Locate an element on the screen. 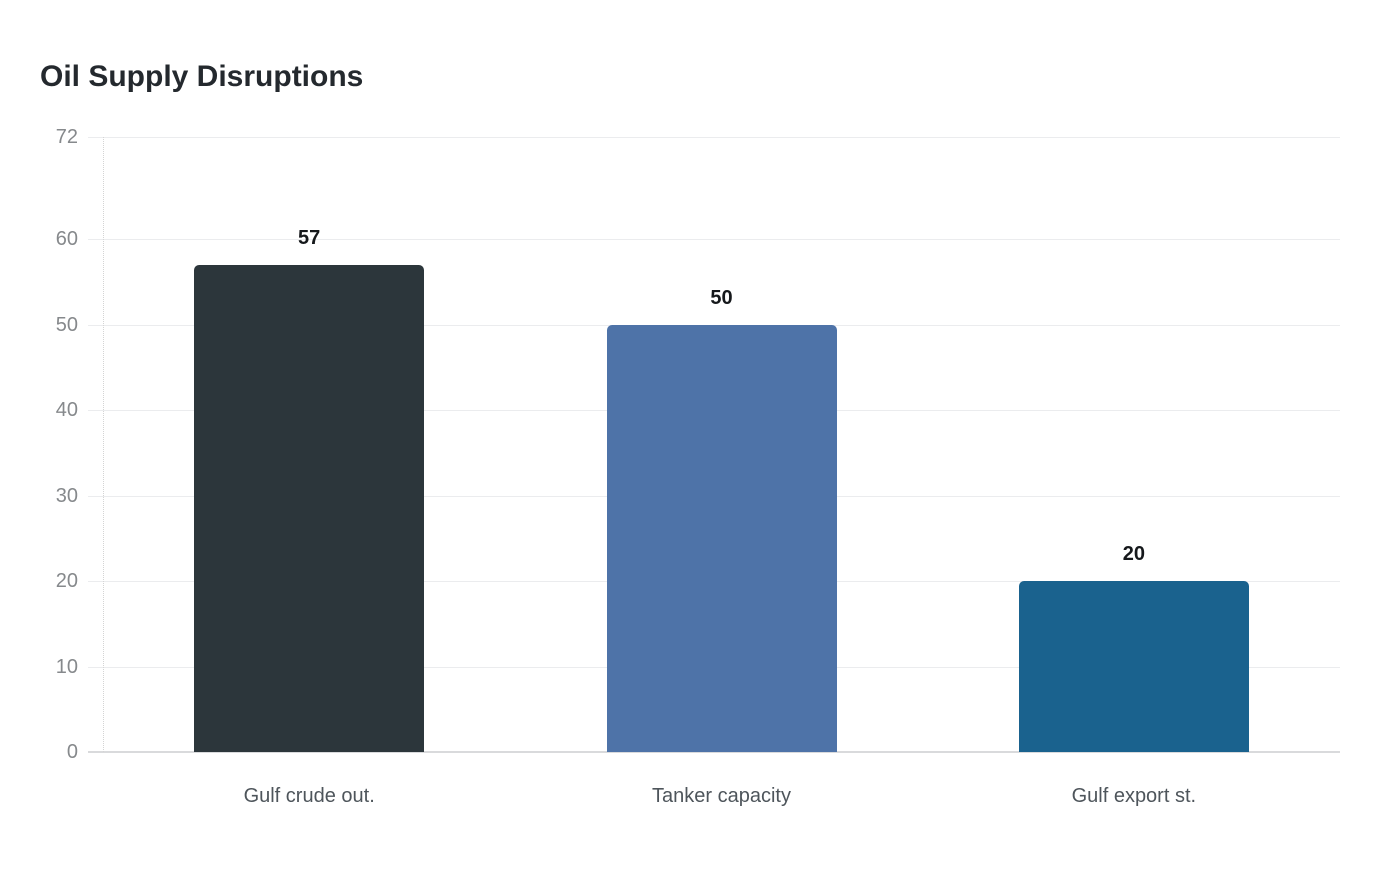 This screenshot has height=880, width=1400. y-tick-label: 10 is located at coordinates (66, 666).